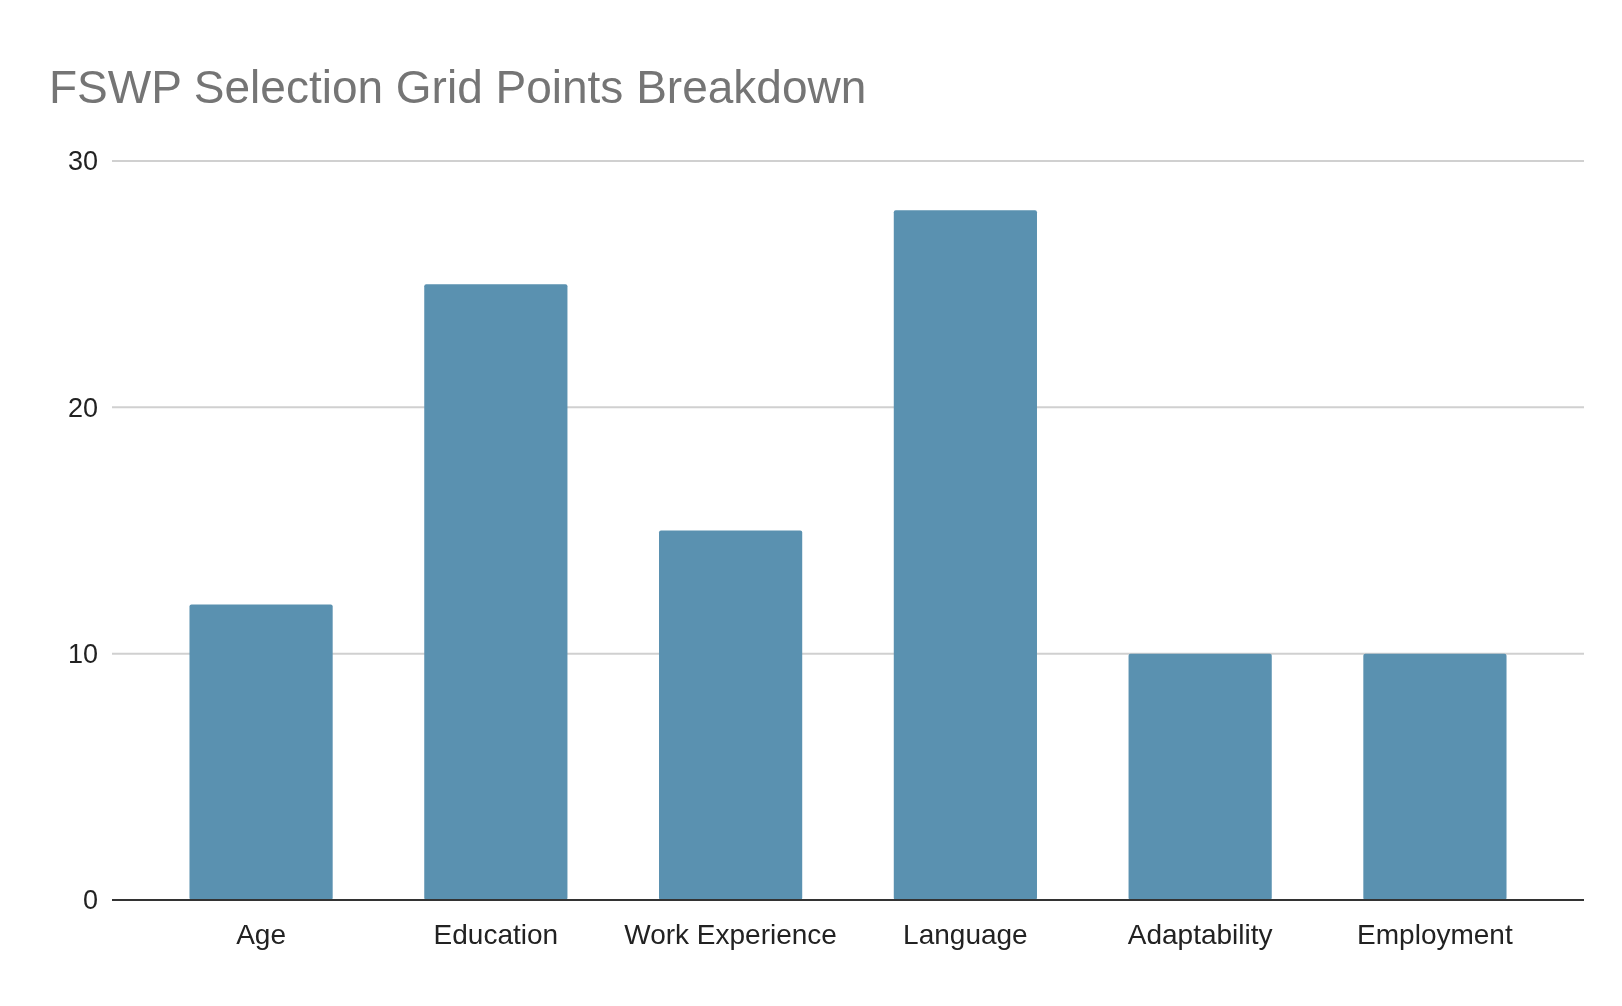 The height and width of the screenshot is (1006, 1622). Describe the element at coordinates (261, 934) in the screenshot. I see `x-tick-label: Age` at that location.